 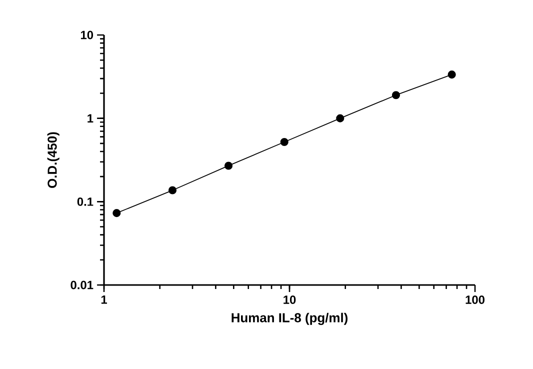 I want to click on y-tick-label: 10, so click(x=87, y=35).